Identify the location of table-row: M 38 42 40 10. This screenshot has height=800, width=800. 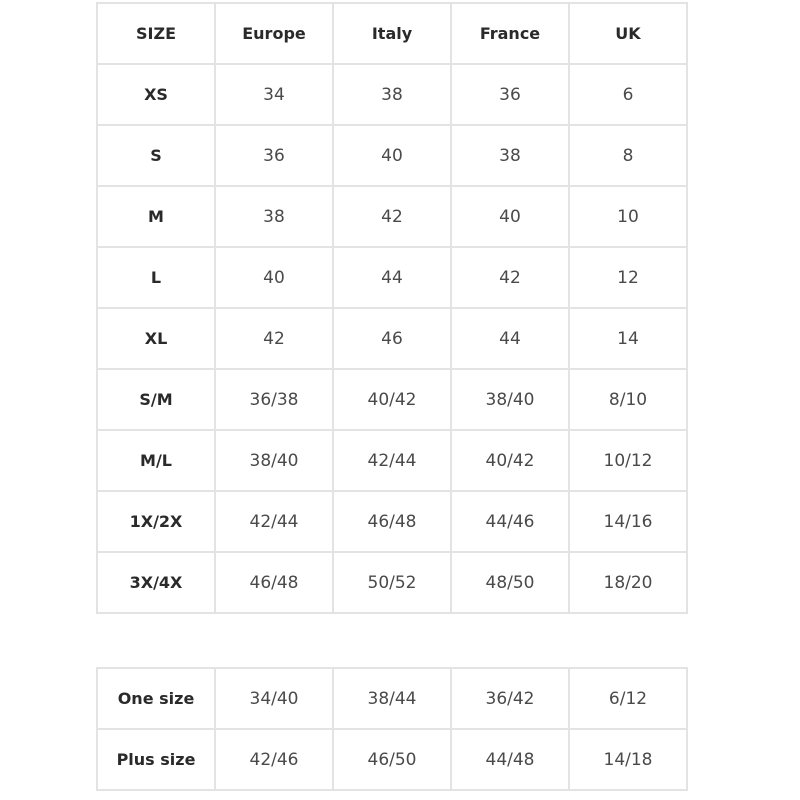
(392, 216).